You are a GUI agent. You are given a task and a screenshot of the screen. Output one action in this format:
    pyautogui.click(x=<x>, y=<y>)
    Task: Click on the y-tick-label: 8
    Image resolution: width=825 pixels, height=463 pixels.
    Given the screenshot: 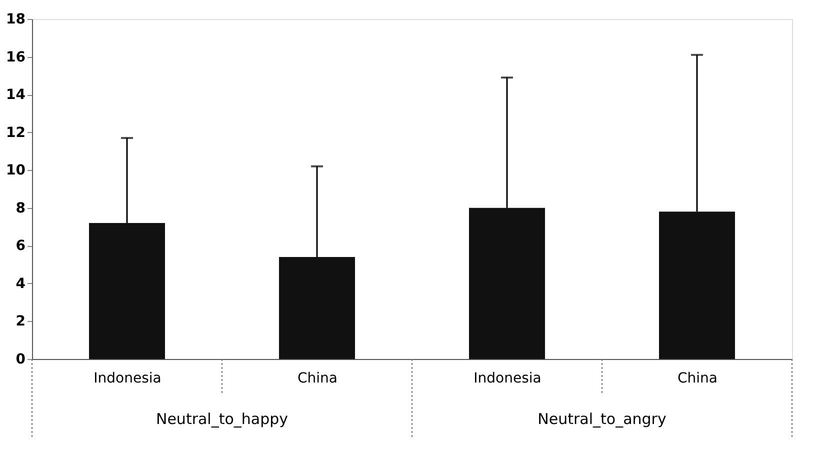 What is the action you would take?
    pyautogui.click(x=21, y=208)
    